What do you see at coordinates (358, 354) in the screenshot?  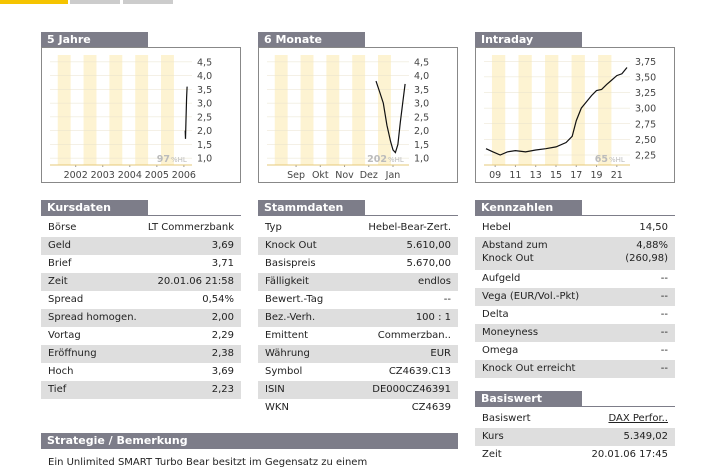 I see `table-row: Währung EUR` at bounding box center [358, 354].